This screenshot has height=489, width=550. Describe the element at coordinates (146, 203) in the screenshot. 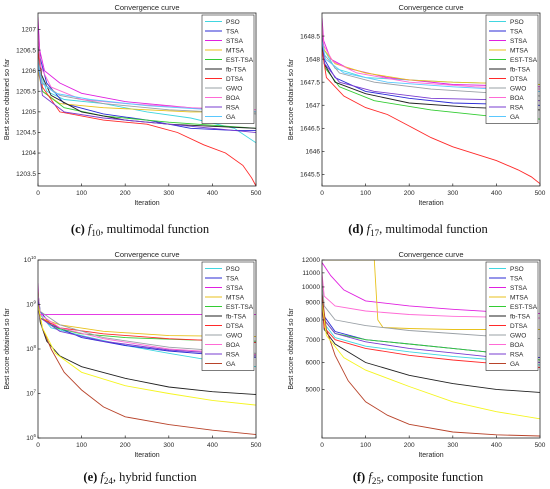

I see `x-axis-label: Iteration` at that location.